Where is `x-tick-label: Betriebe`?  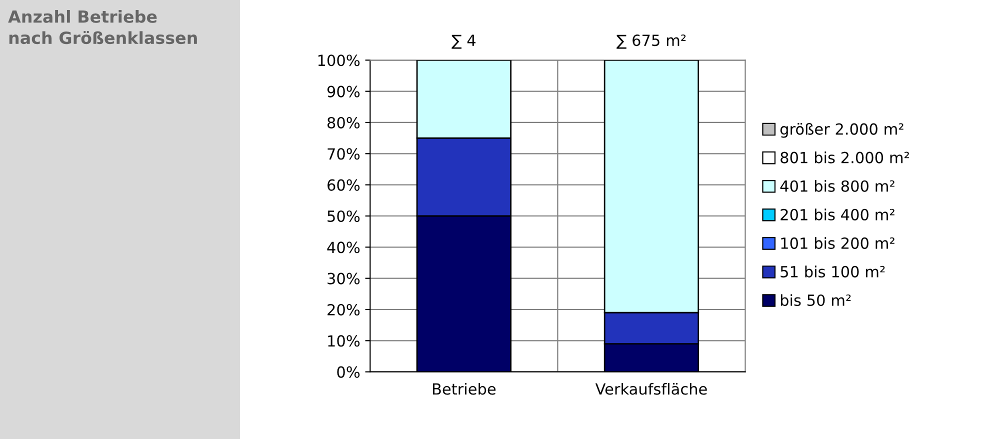 x-tick-label: Betriebe is located at coordinates (464, 388).